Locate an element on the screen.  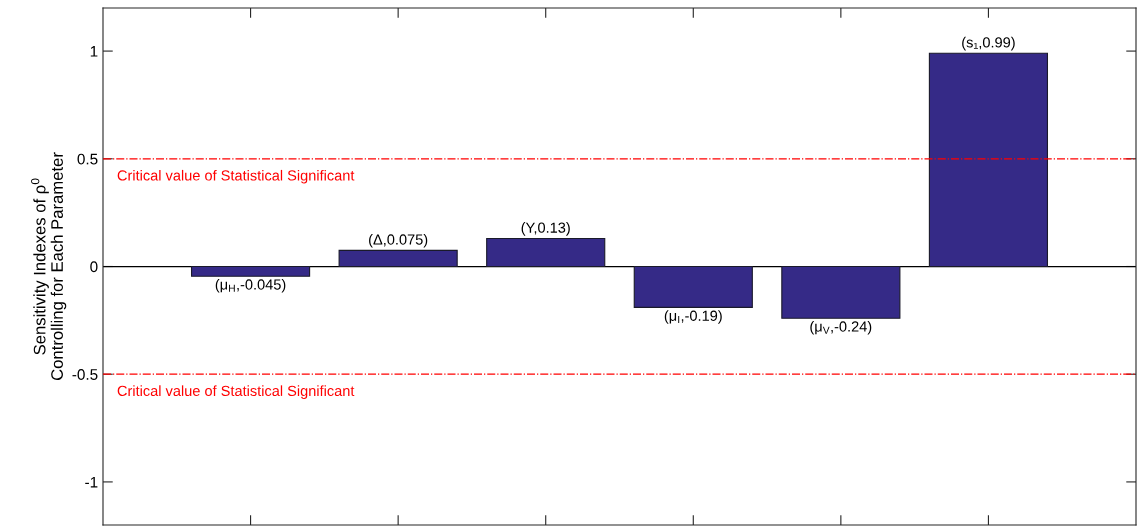
data-label: (μ$_{I}$,-0.19) is located at coordinates (693, 317).